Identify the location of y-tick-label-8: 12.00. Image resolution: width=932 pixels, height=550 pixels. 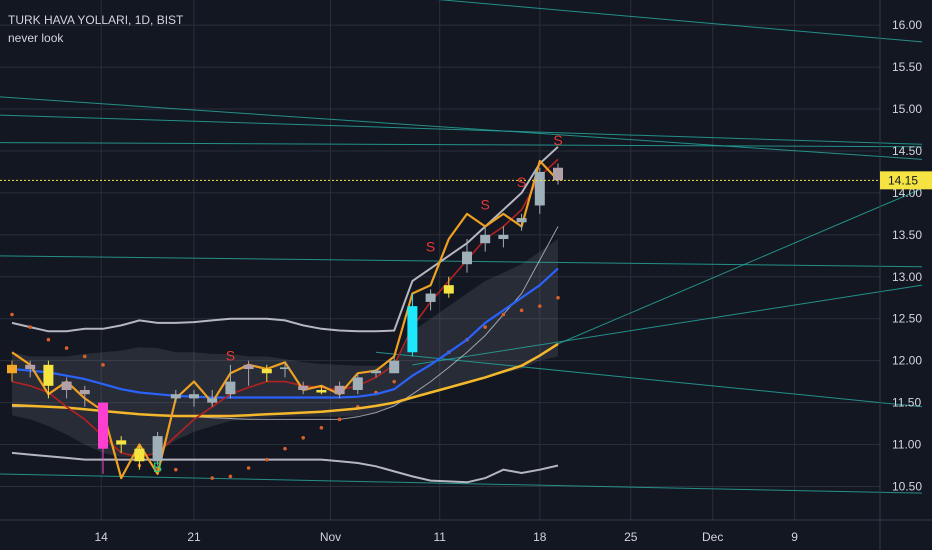
(907, 361).